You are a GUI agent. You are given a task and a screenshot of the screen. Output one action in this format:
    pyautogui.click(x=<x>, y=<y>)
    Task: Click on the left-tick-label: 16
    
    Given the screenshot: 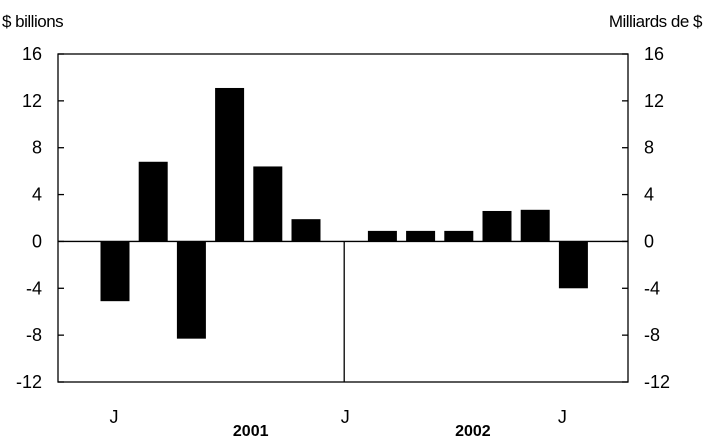 What is the action you would take?
    pyautogui.click(x=32, y=54)
    